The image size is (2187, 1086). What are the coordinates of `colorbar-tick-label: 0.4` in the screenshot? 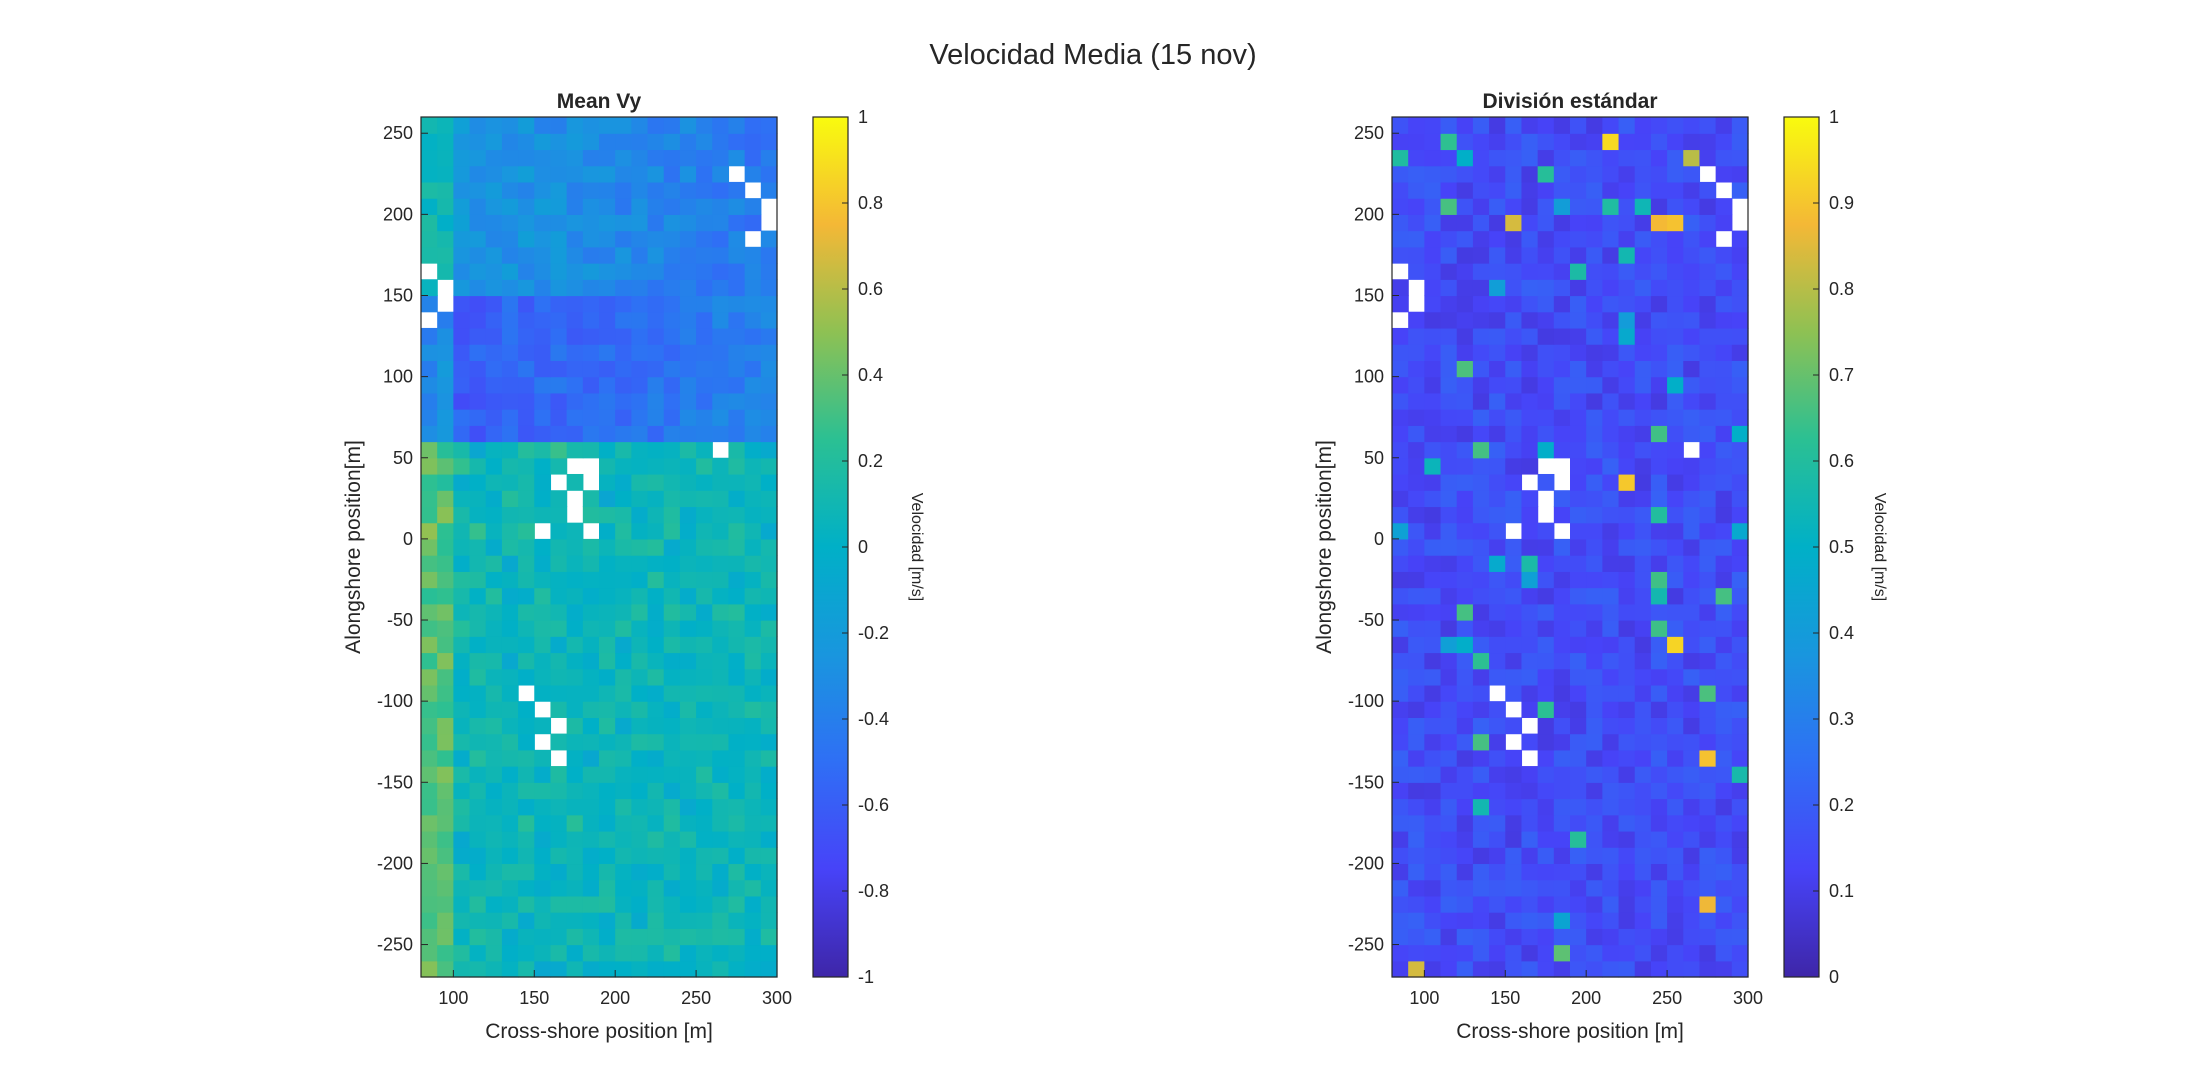 It's located at (870, 375).